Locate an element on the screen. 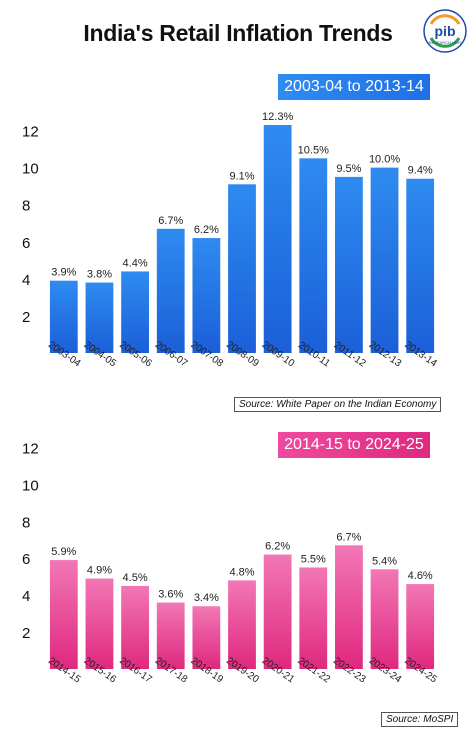  data-label: 9.1% is located at coordinates (241, 176).